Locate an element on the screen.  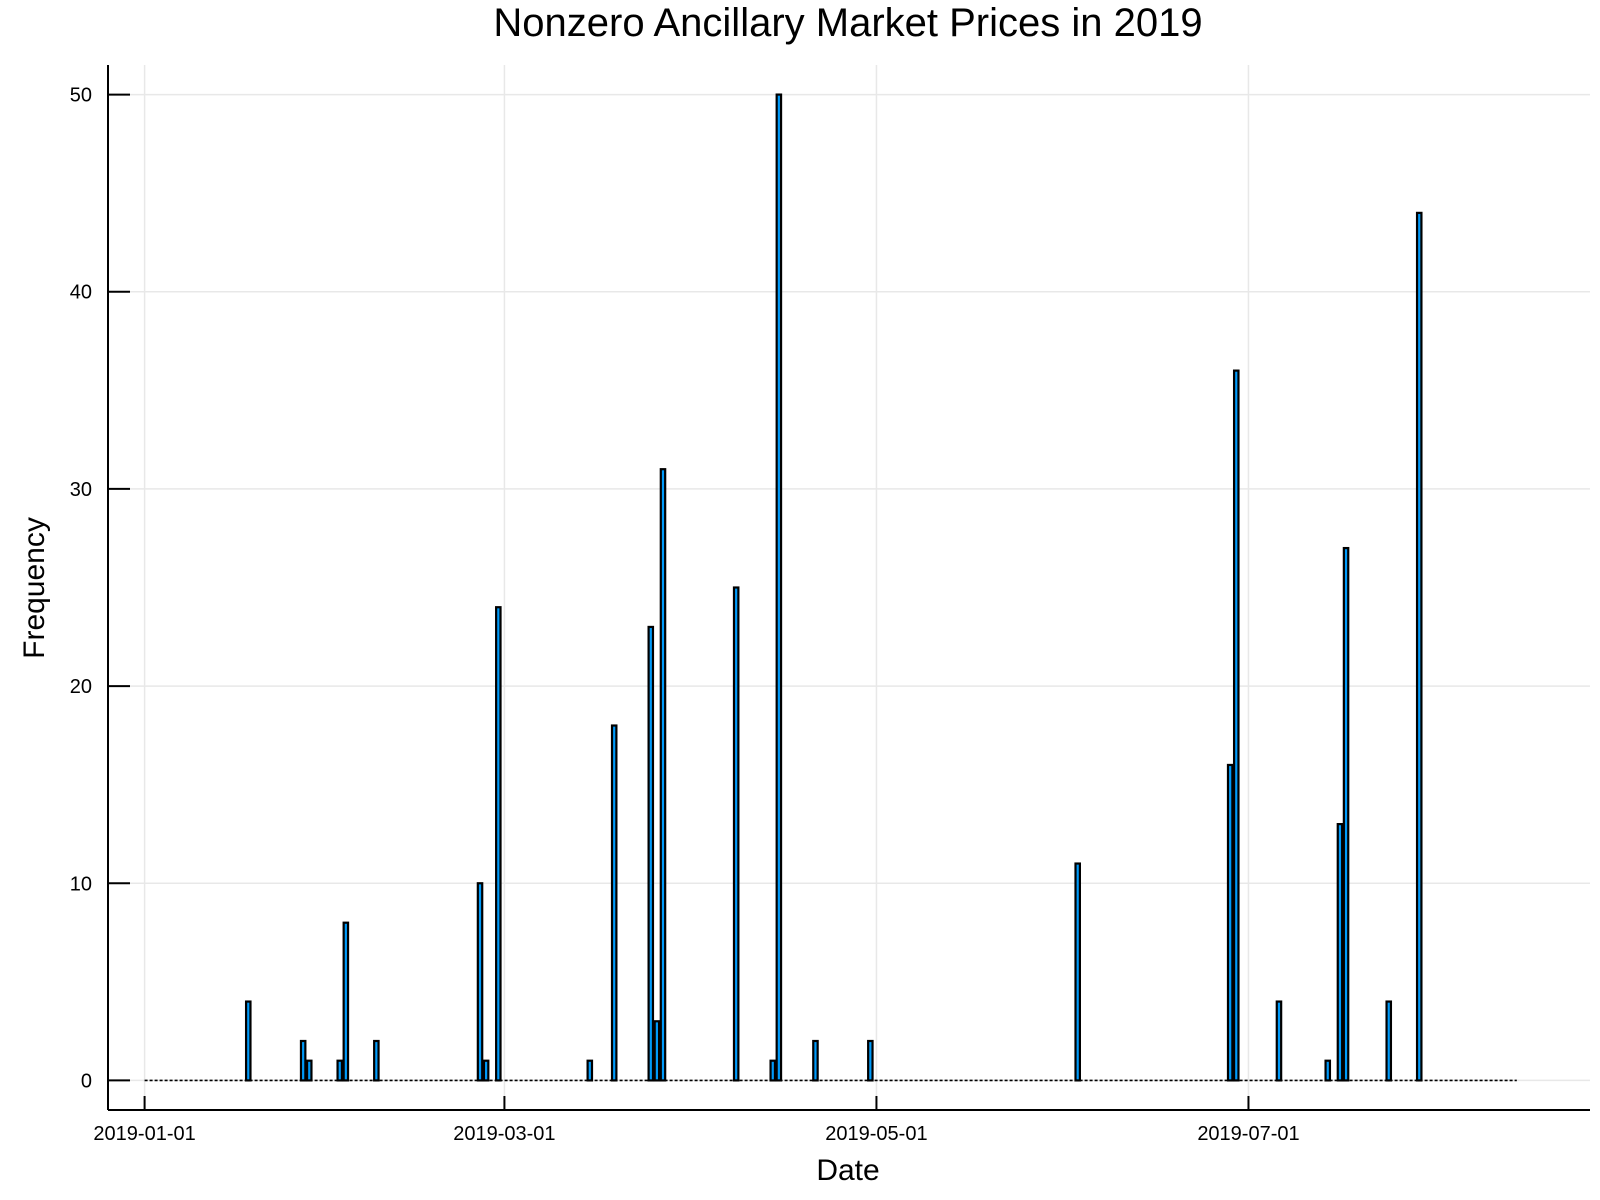
y-tick-label: 10 is located at coordinates (81, 884).